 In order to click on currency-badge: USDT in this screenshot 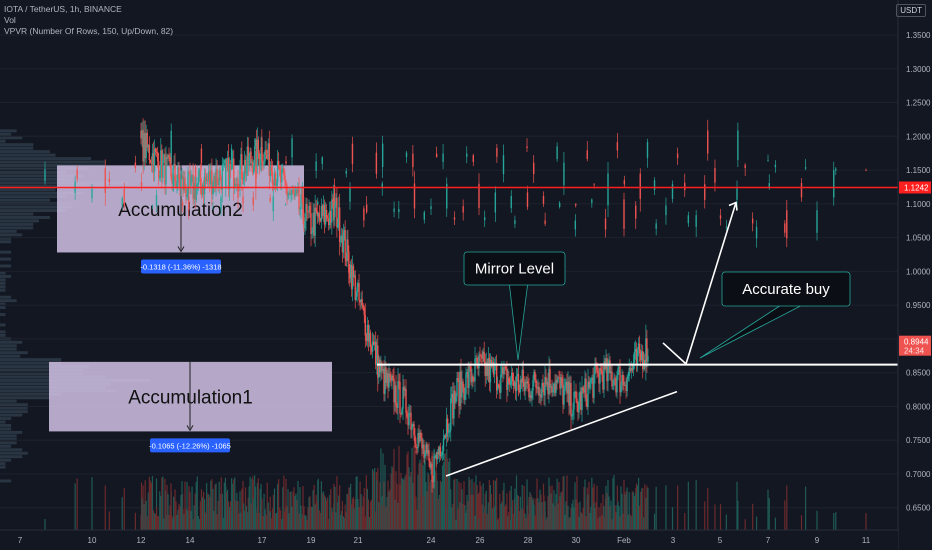, I will do `click(911, 10)`.